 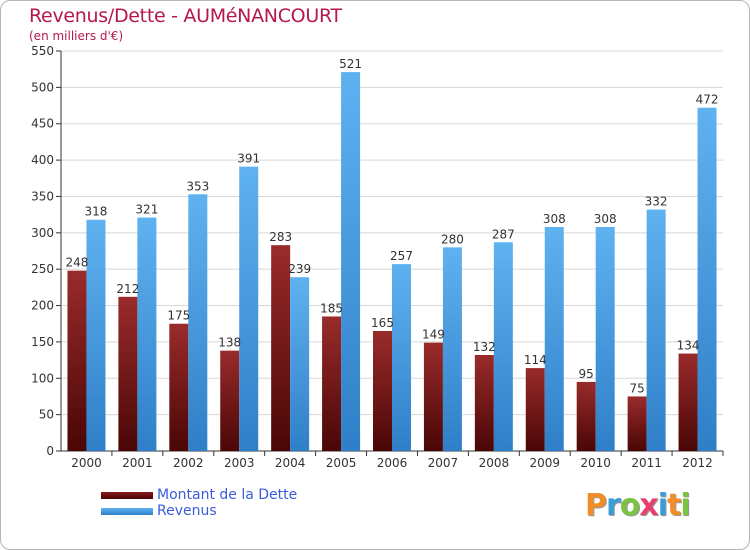 What do you see at coordinates (382, 323) in the screenshot?
I see `debt-value-label: 165` at bounding box center [382, 323].